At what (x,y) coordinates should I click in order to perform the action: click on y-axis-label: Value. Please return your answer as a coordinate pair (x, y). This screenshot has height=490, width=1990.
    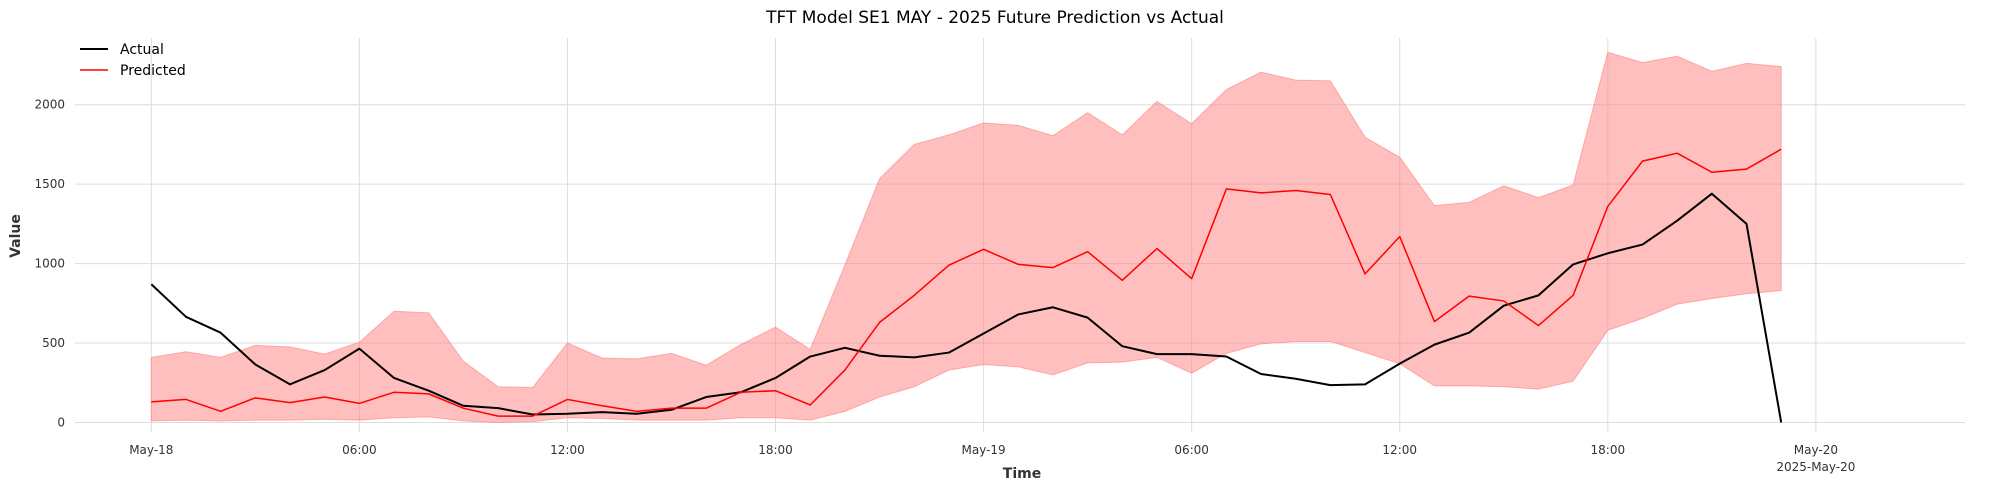
    Looking at the image, I should click on (16, 236).